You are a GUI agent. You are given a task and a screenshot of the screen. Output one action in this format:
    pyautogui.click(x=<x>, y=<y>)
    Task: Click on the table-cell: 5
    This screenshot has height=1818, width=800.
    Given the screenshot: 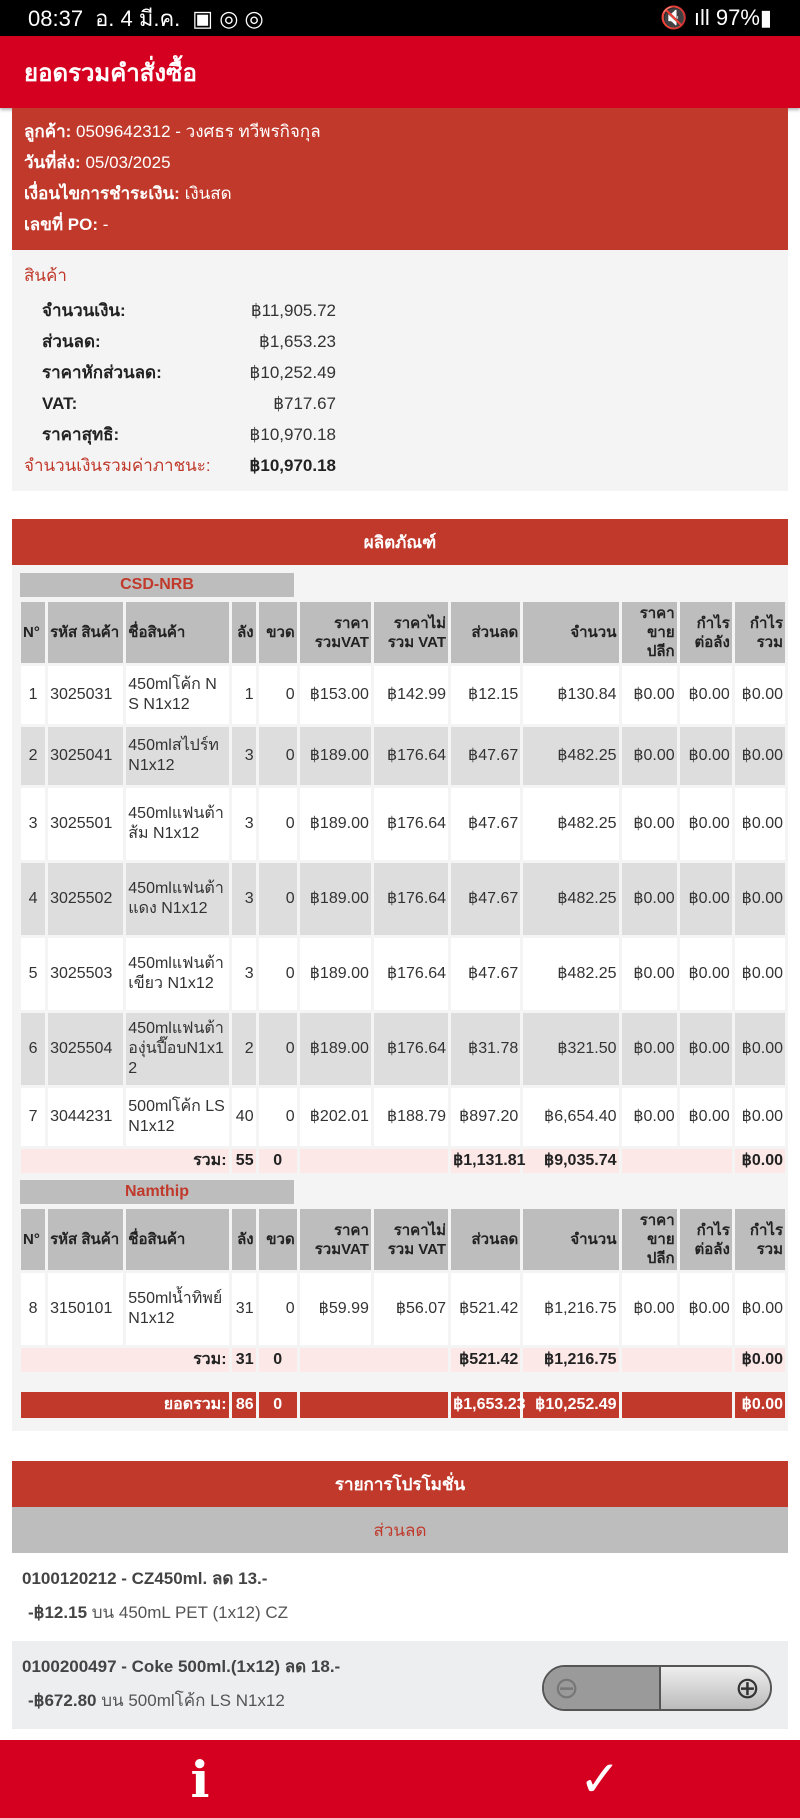 What is the action you would take?
    pyautogui.click(x=33, y=974)
    